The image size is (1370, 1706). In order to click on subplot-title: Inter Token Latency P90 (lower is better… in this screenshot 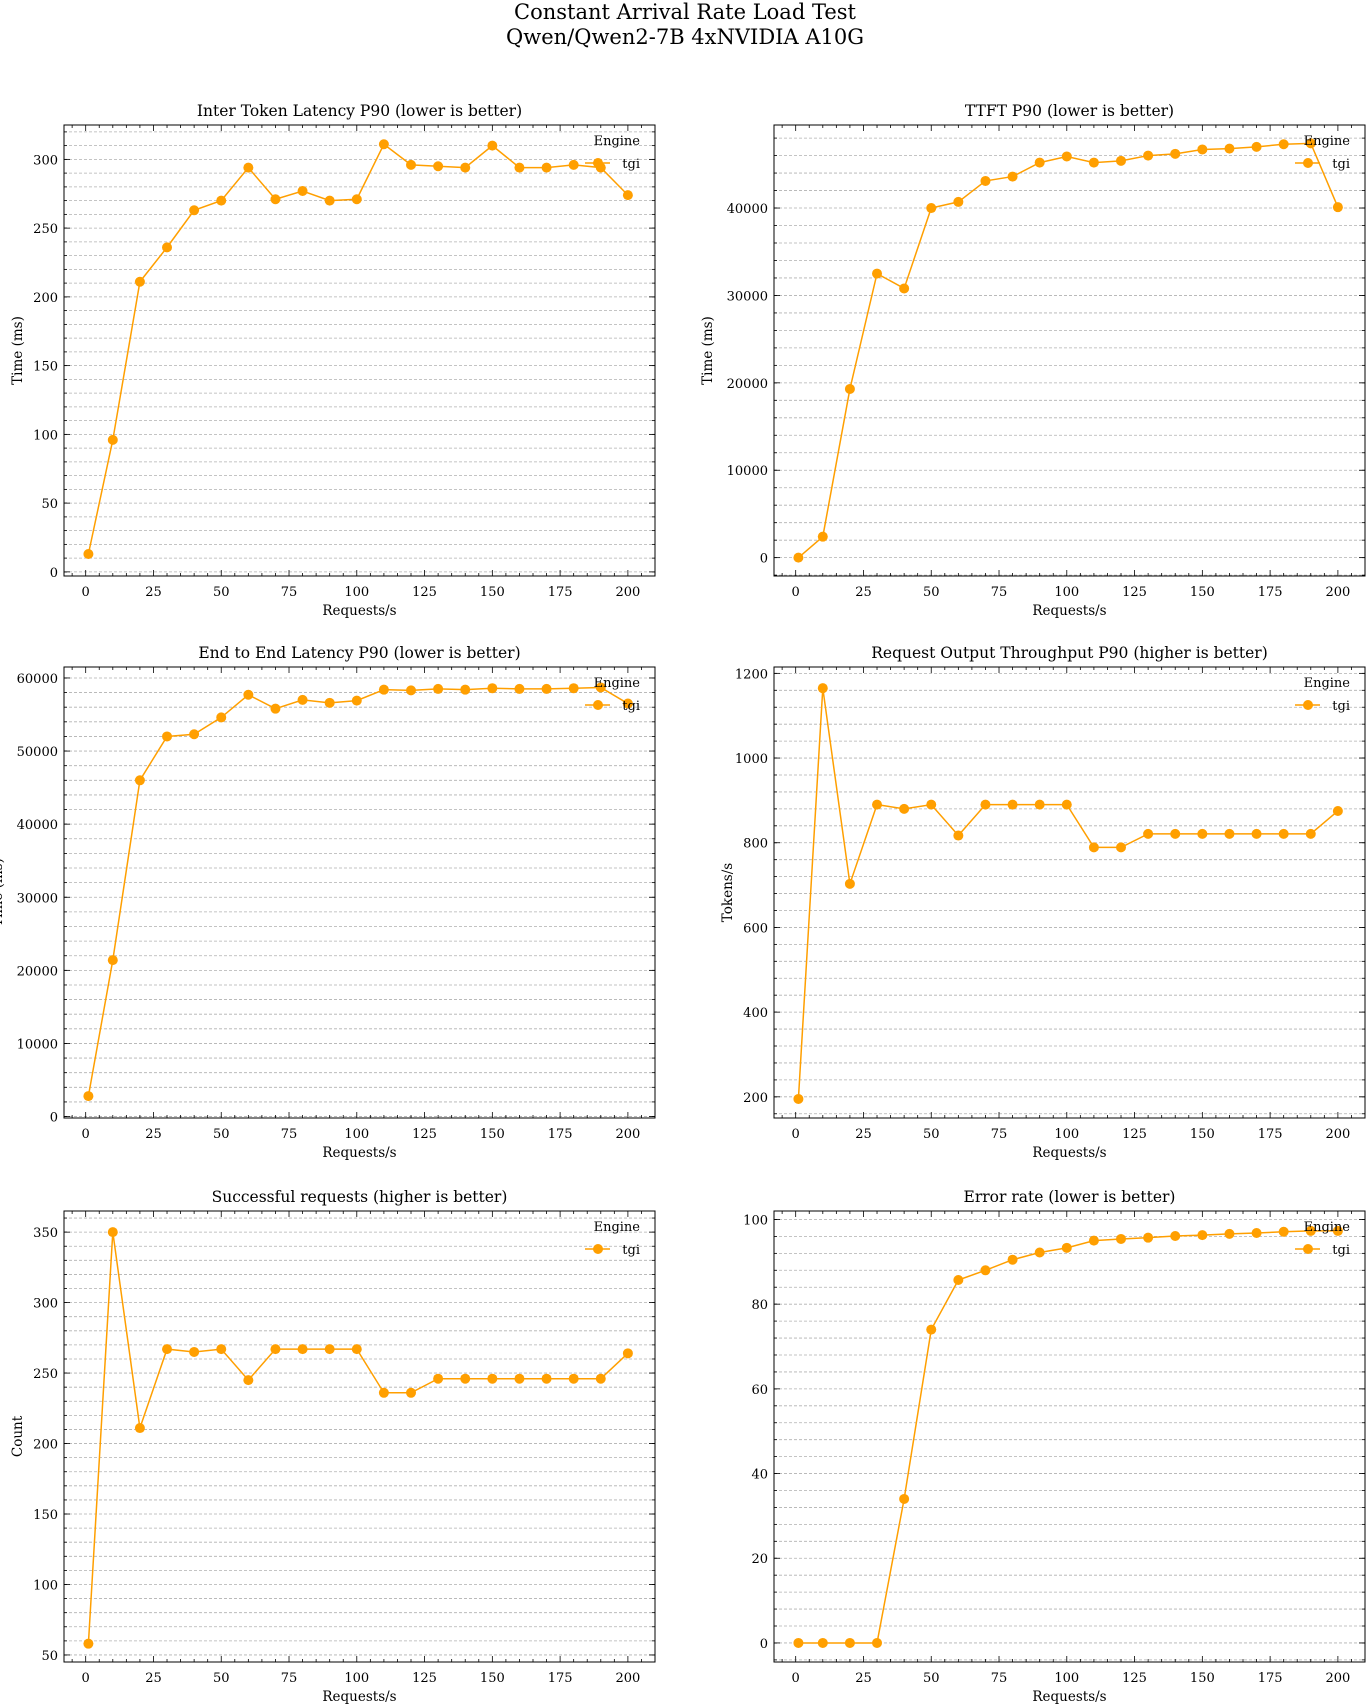, I will do `click(359, 111)`.